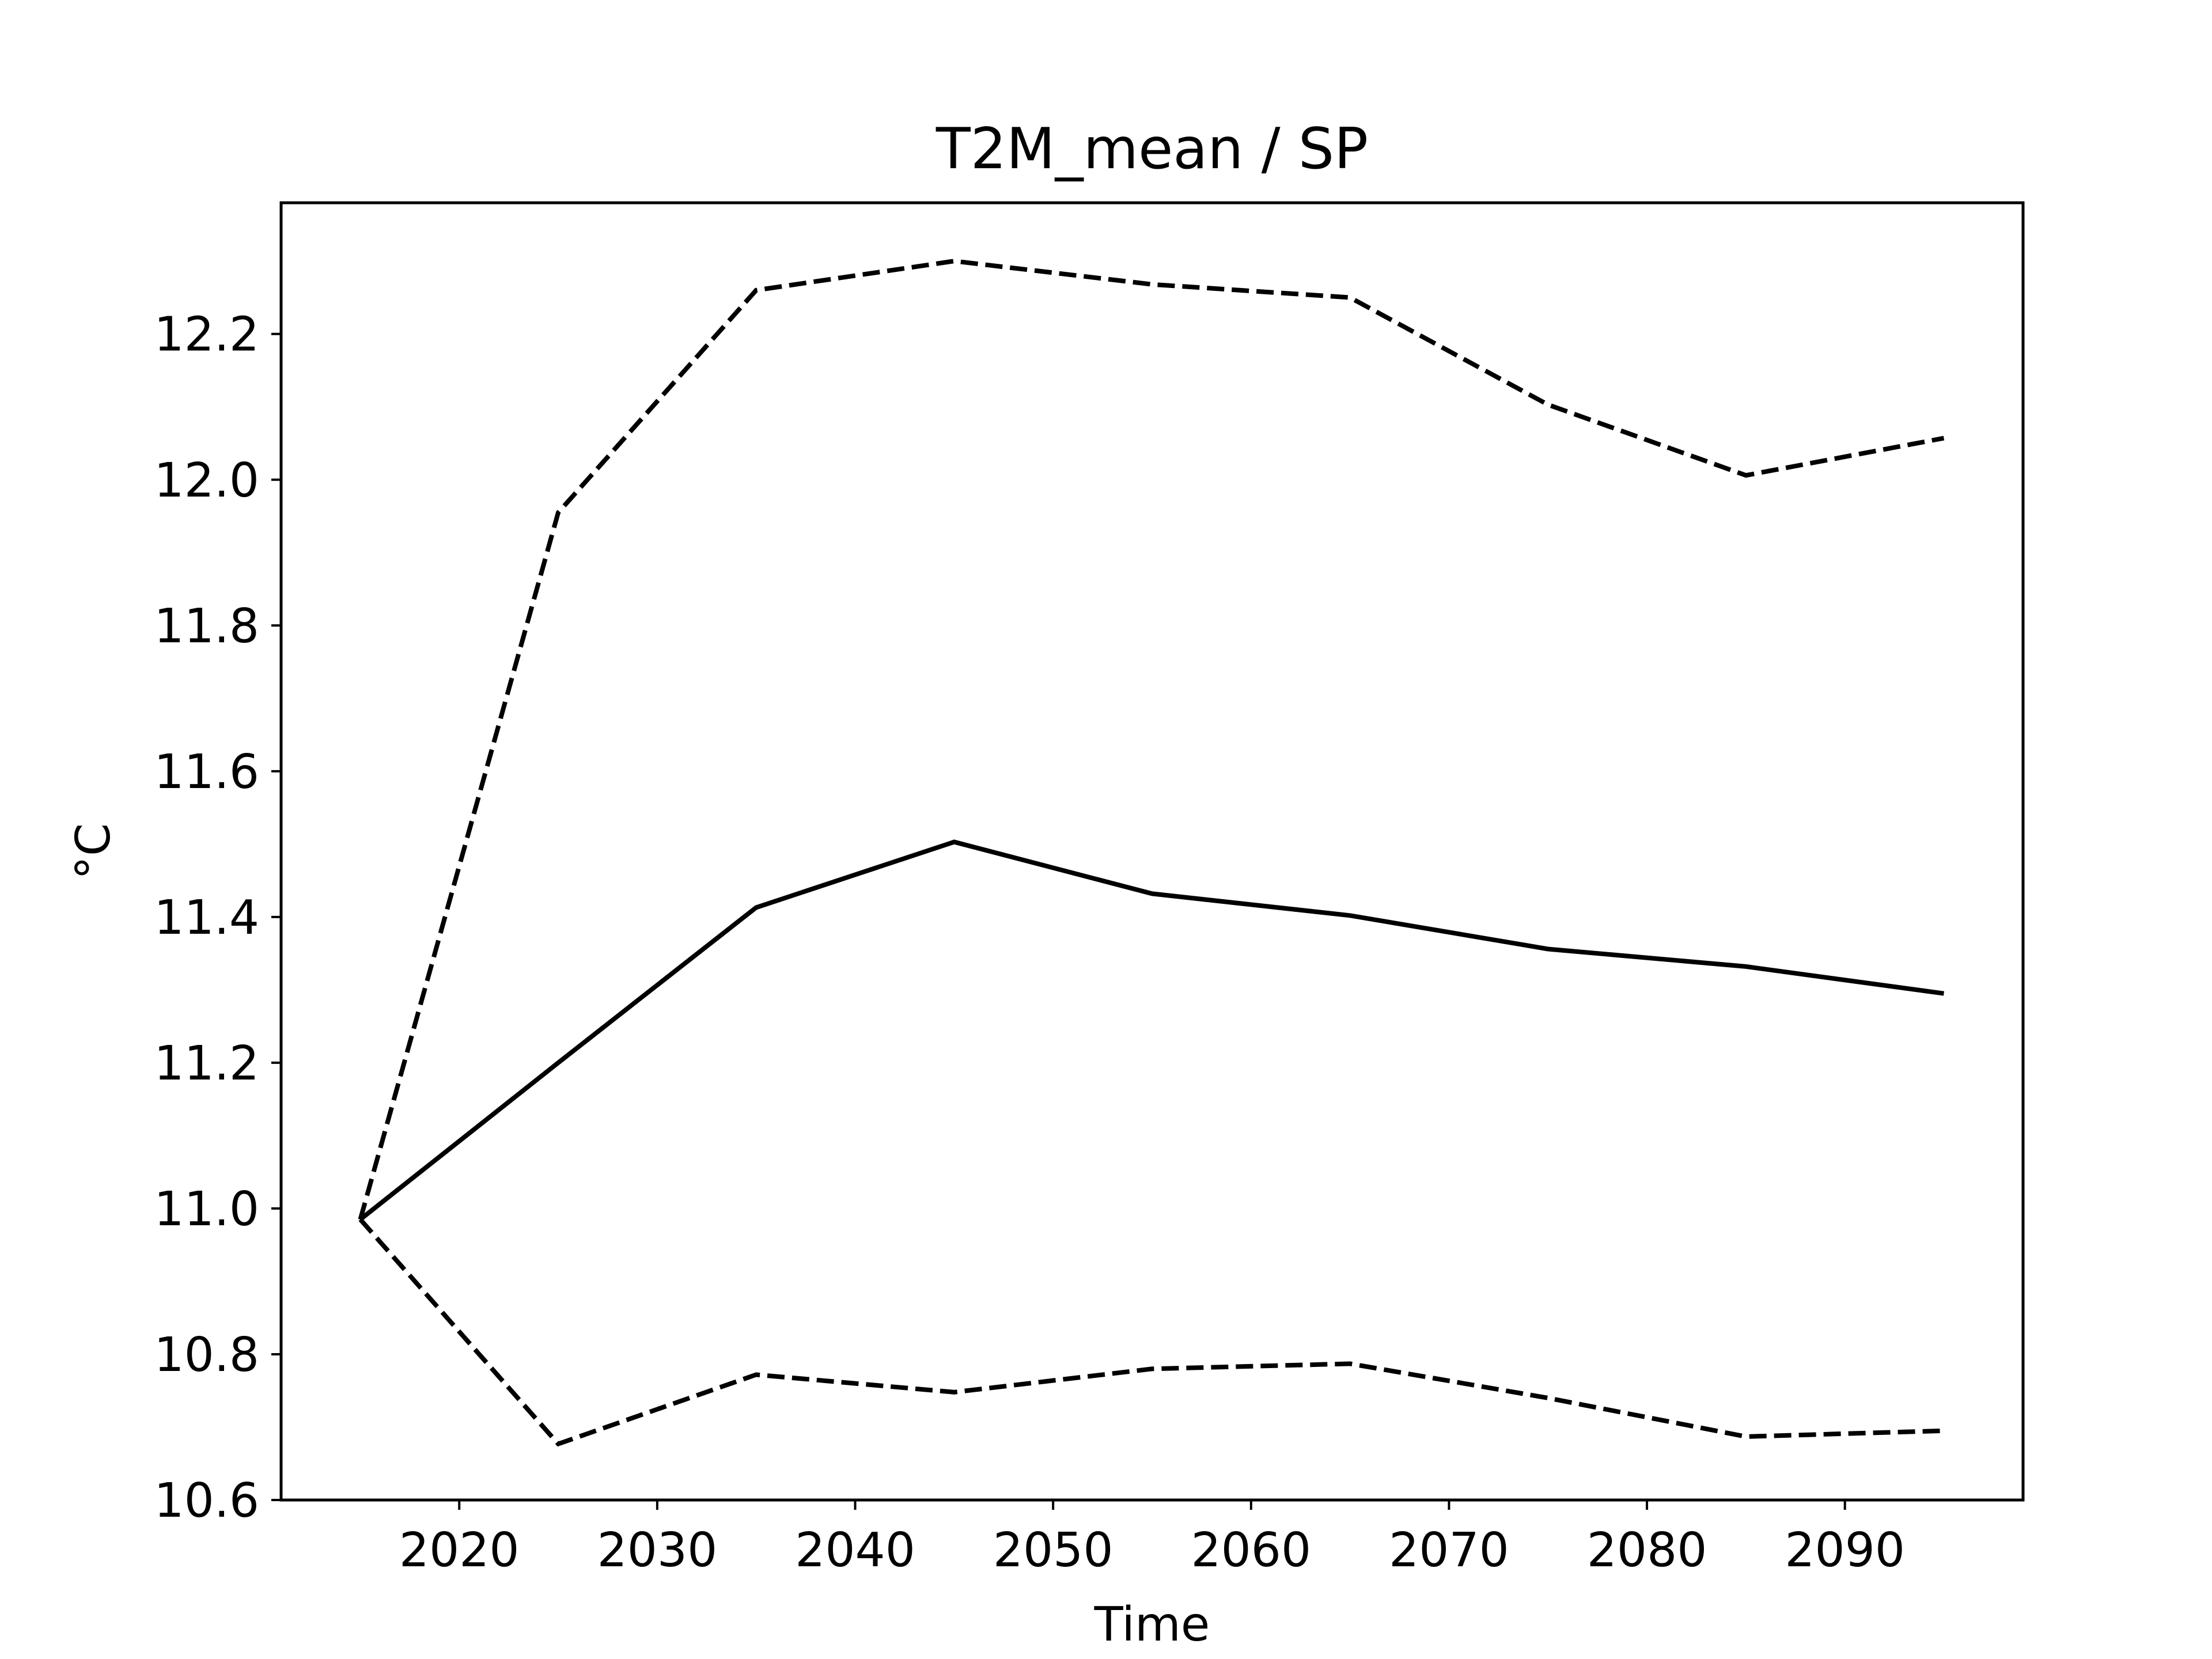  Describe the element at coordinates (206, 1063) in the screenshot. I see `y-tick-label: 11.2` at that location.